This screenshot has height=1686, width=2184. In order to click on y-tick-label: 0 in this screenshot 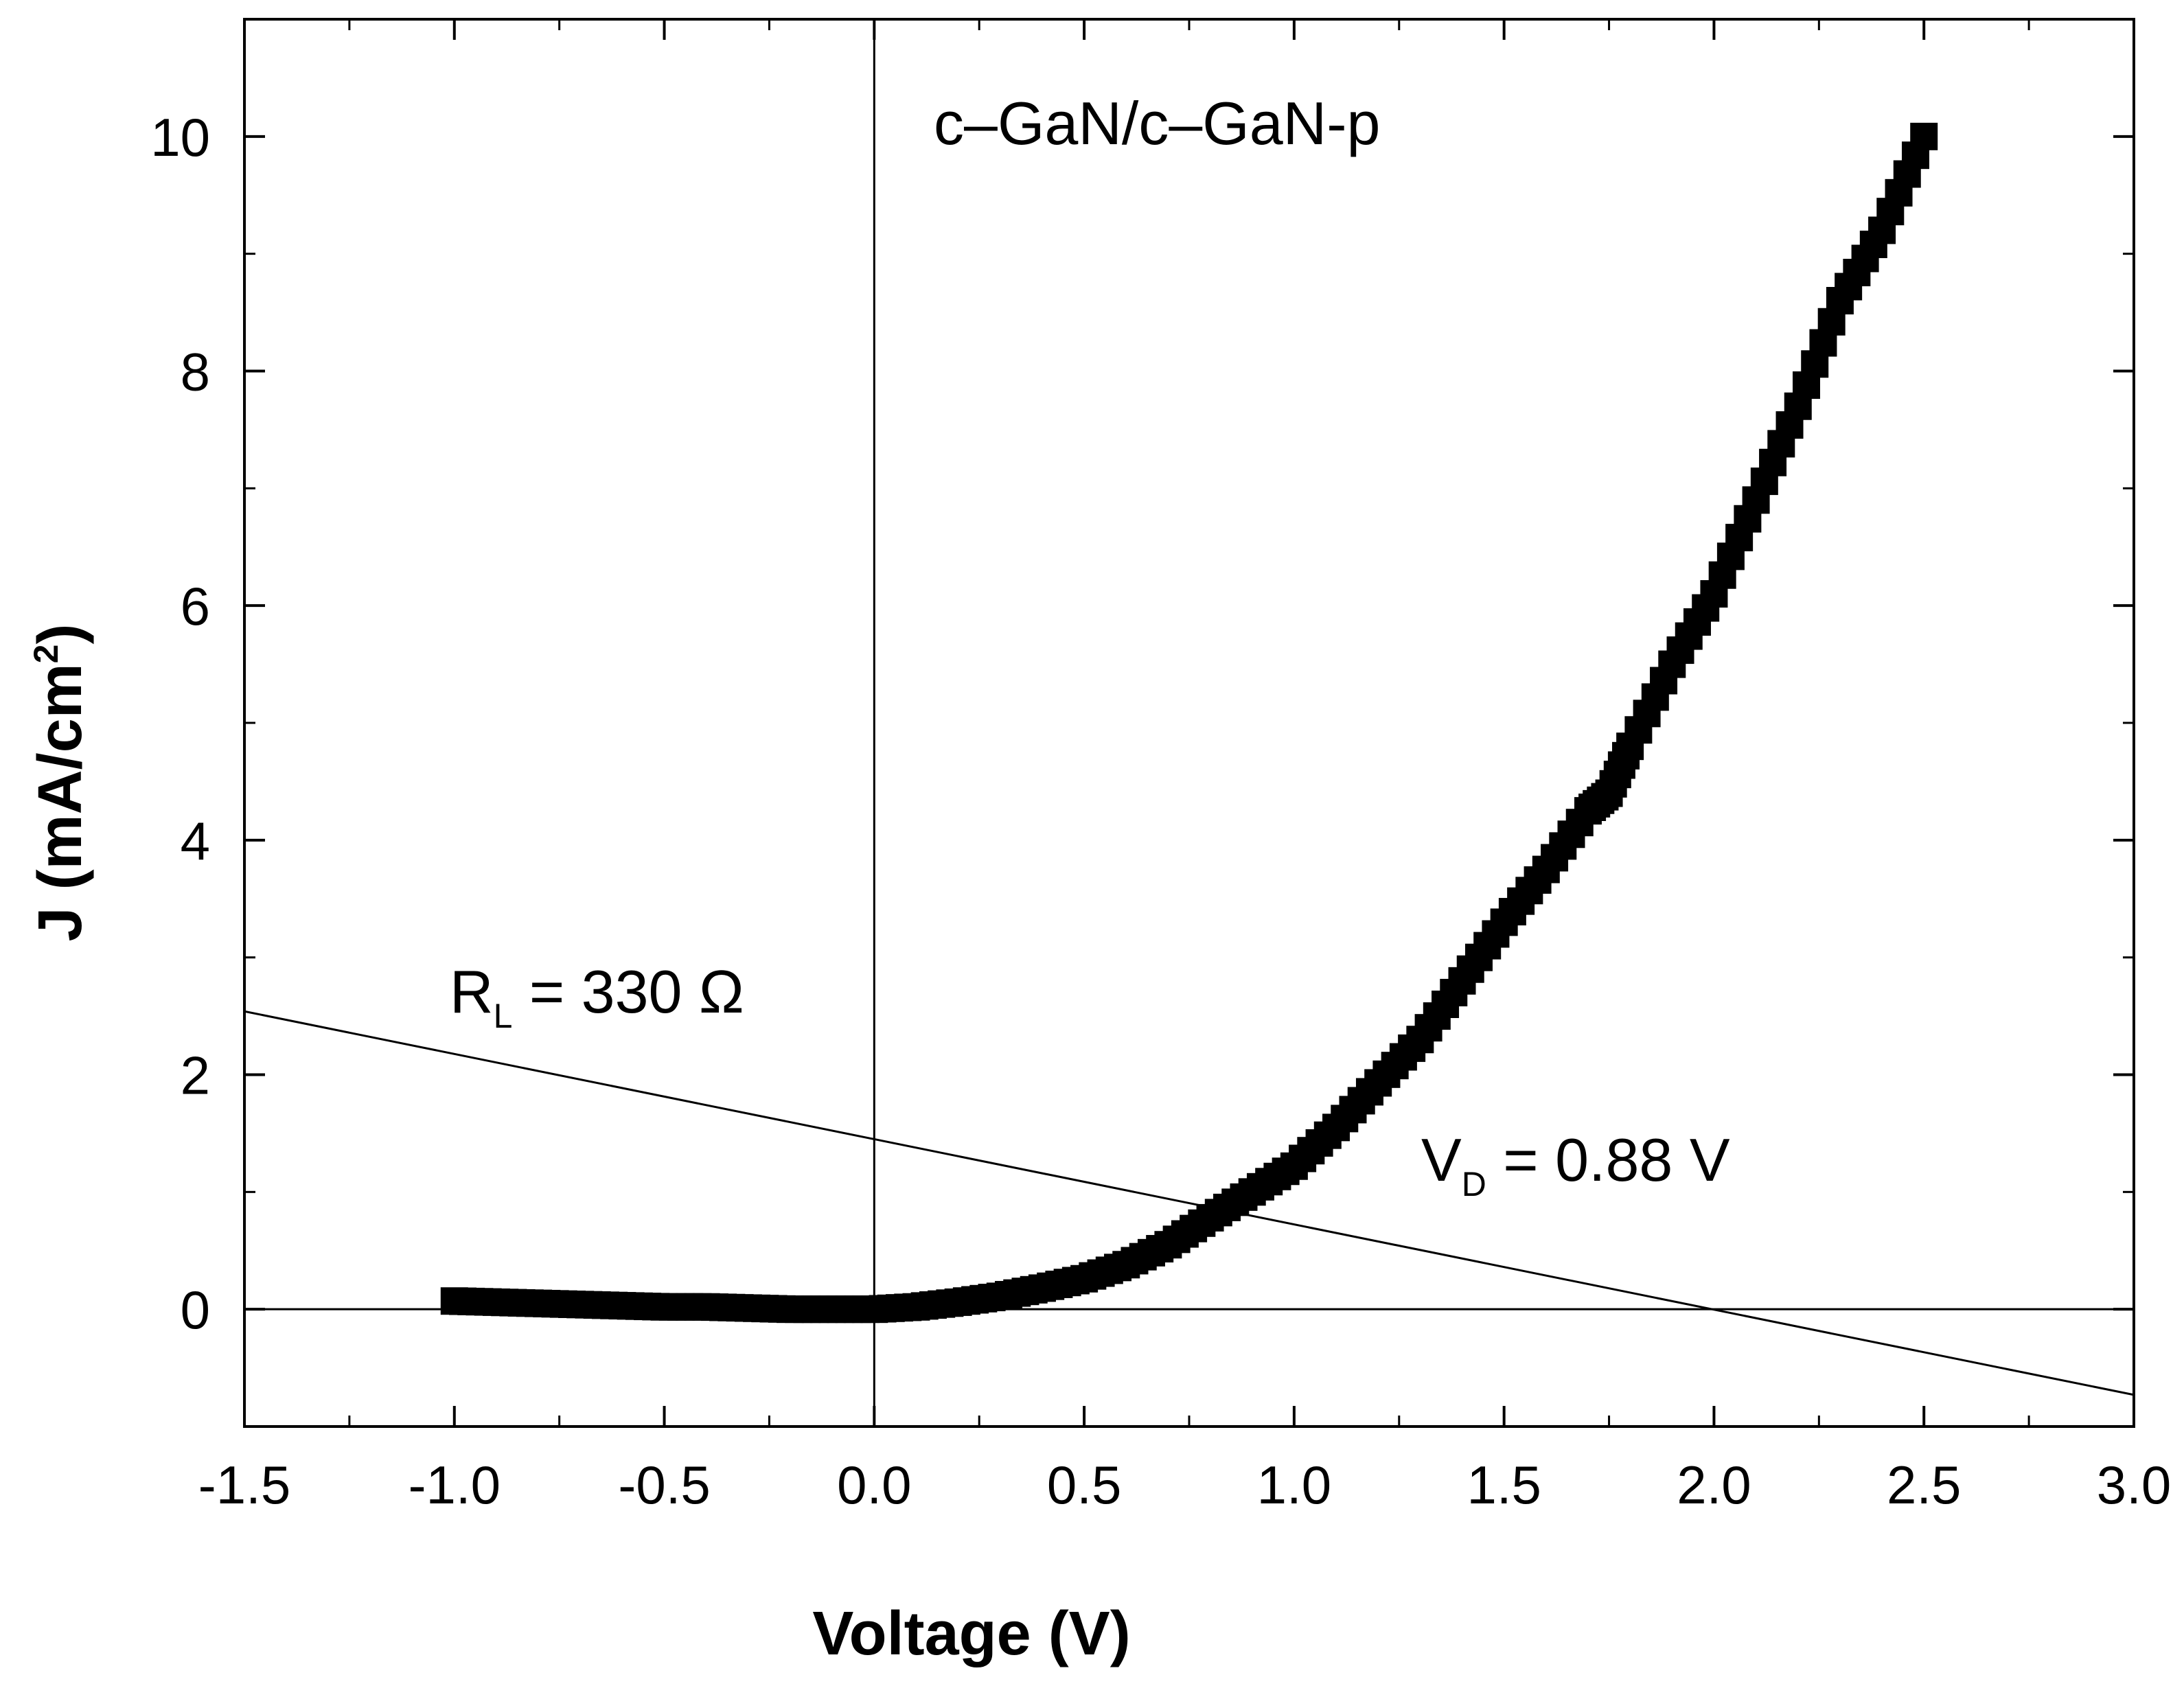, I will do `click(195, 1310)`.